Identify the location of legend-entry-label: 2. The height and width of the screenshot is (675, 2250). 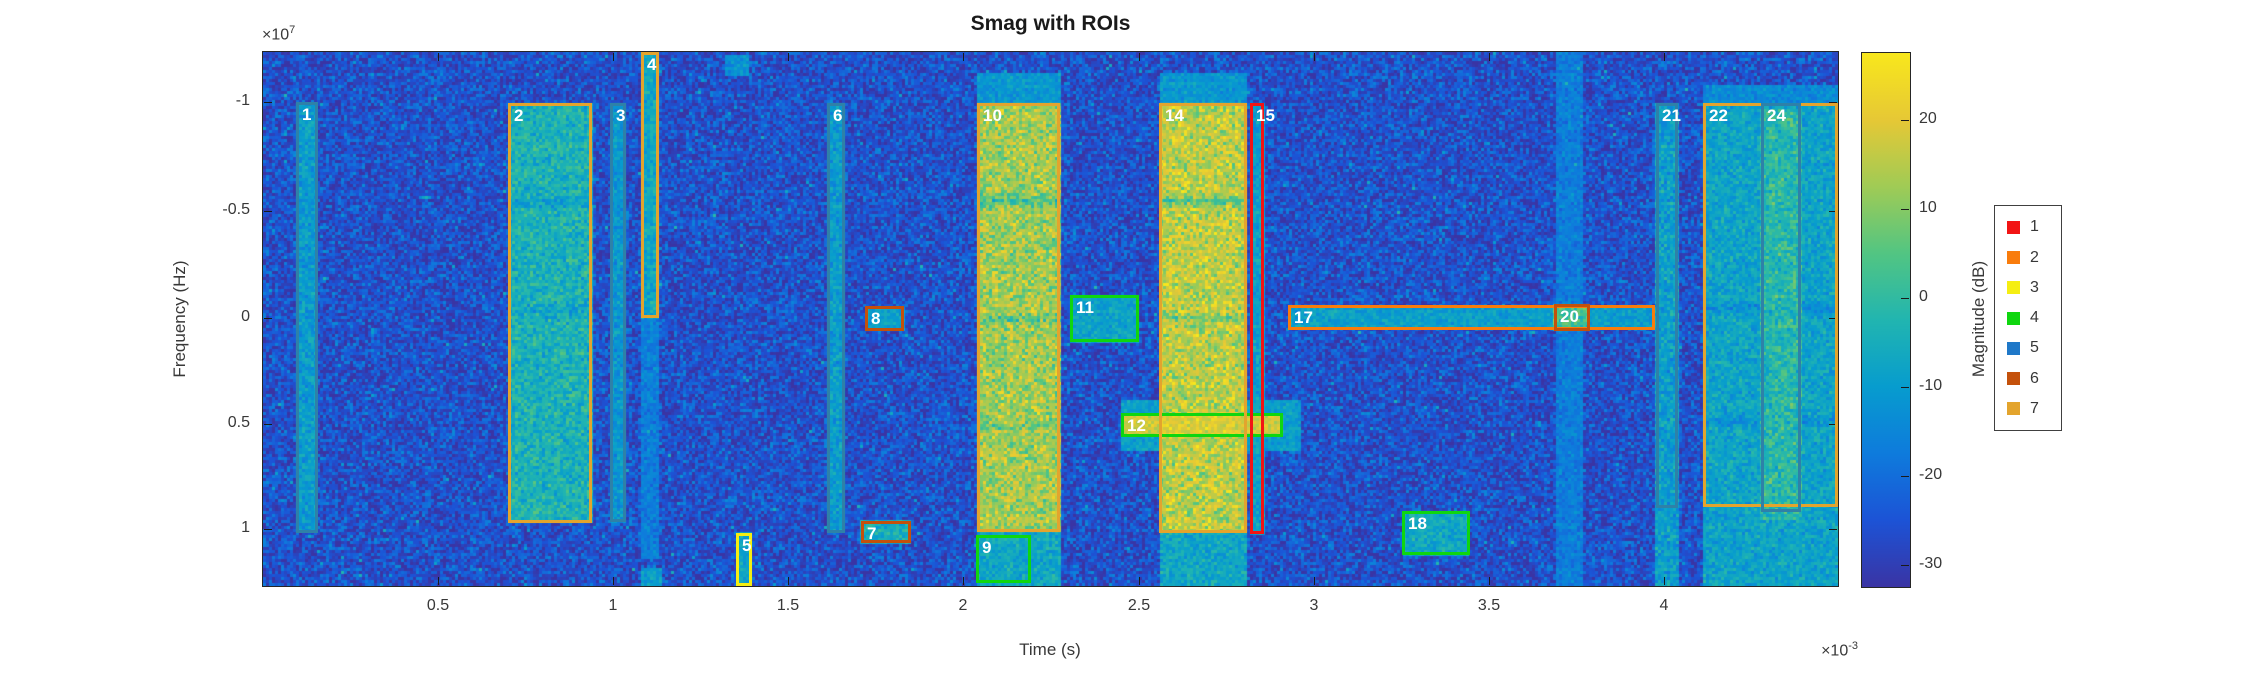
(2034, 257).